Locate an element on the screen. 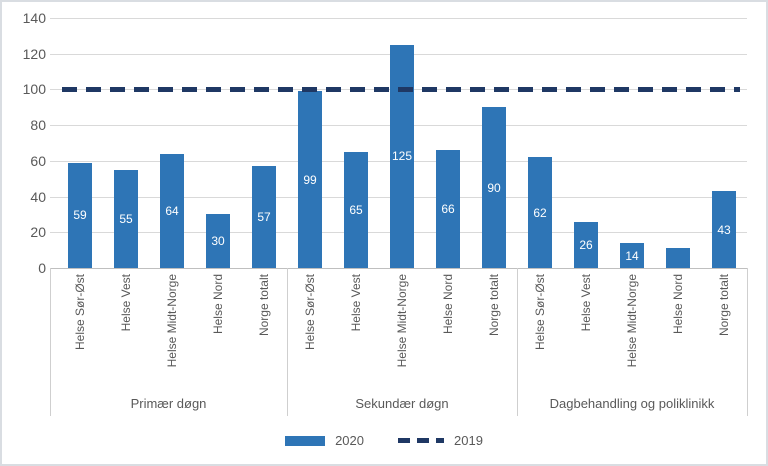 The height and width of the screenshot is (466, 768). gridline is located at coordinates (398, 18).